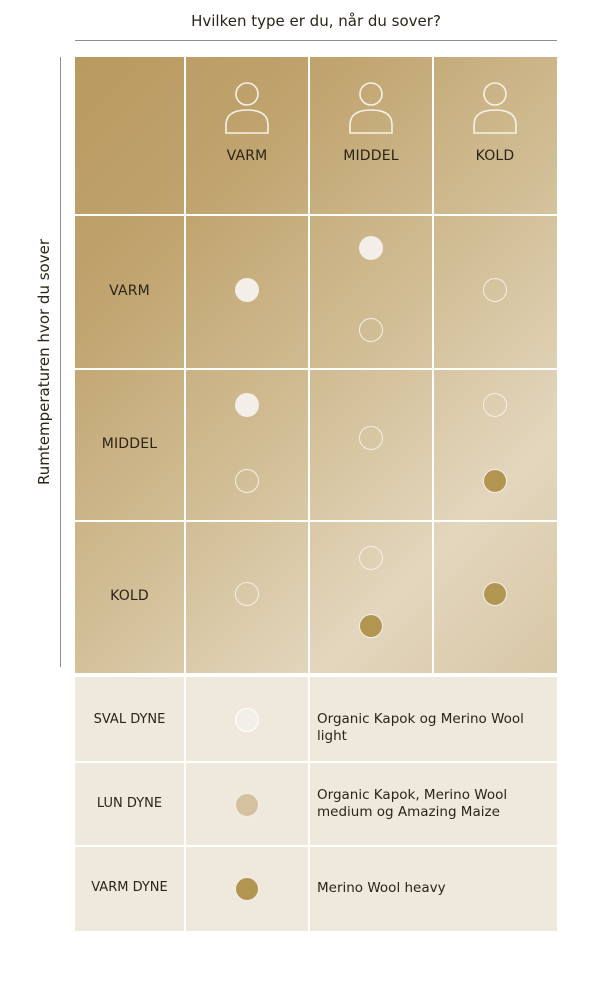 This screenshot has width=615, height=1000. I want to click on row-header-varm: VARM, so click(129, 291).